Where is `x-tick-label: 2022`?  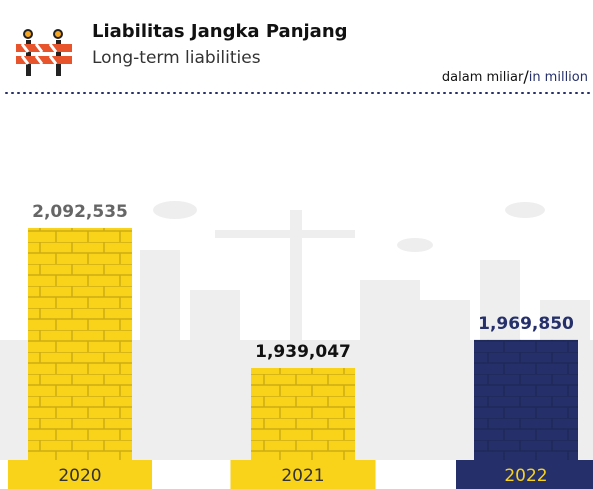 x-tick-label: 2022 is located at coordinates (525, 476).